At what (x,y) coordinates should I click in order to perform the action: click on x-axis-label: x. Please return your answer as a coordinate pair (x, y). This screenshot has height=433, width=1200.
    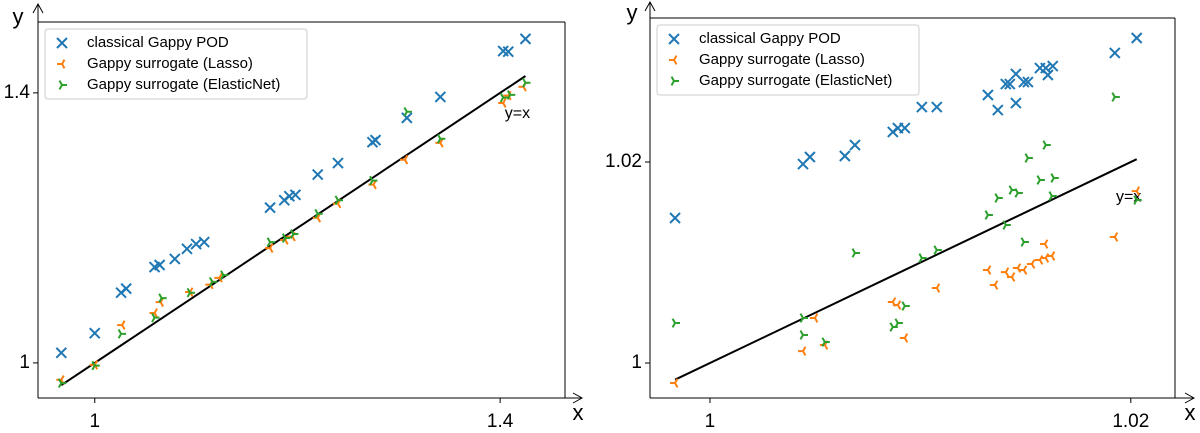
    Looking at the image, I should click on (1190, 412).